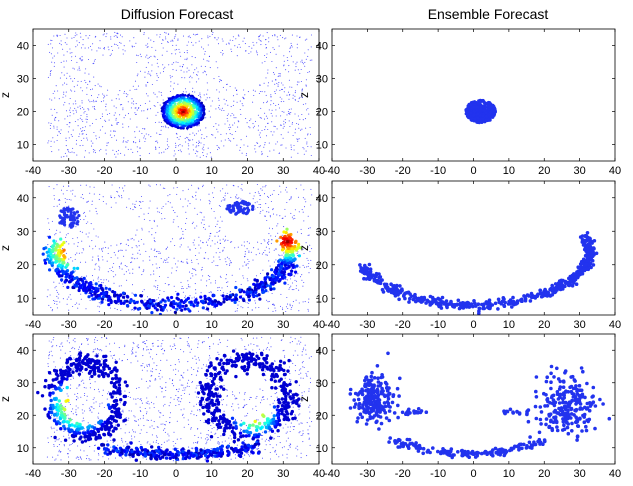 The image size is (633, 486). Describe the element at coordinates (23, 146) in the screenshot. I see `y-tick-label: 10` at that location.